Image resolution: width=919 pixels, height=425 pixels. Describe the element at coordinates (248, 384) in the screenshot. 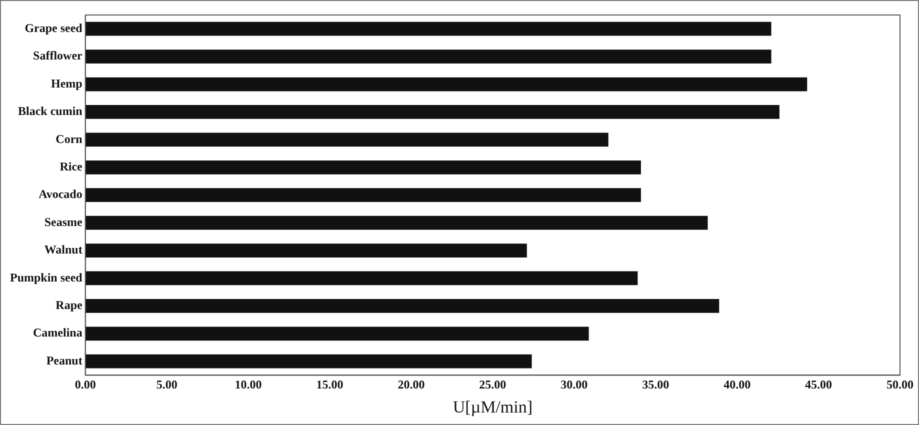

I see `x-tick-label: 10.00` at that location.